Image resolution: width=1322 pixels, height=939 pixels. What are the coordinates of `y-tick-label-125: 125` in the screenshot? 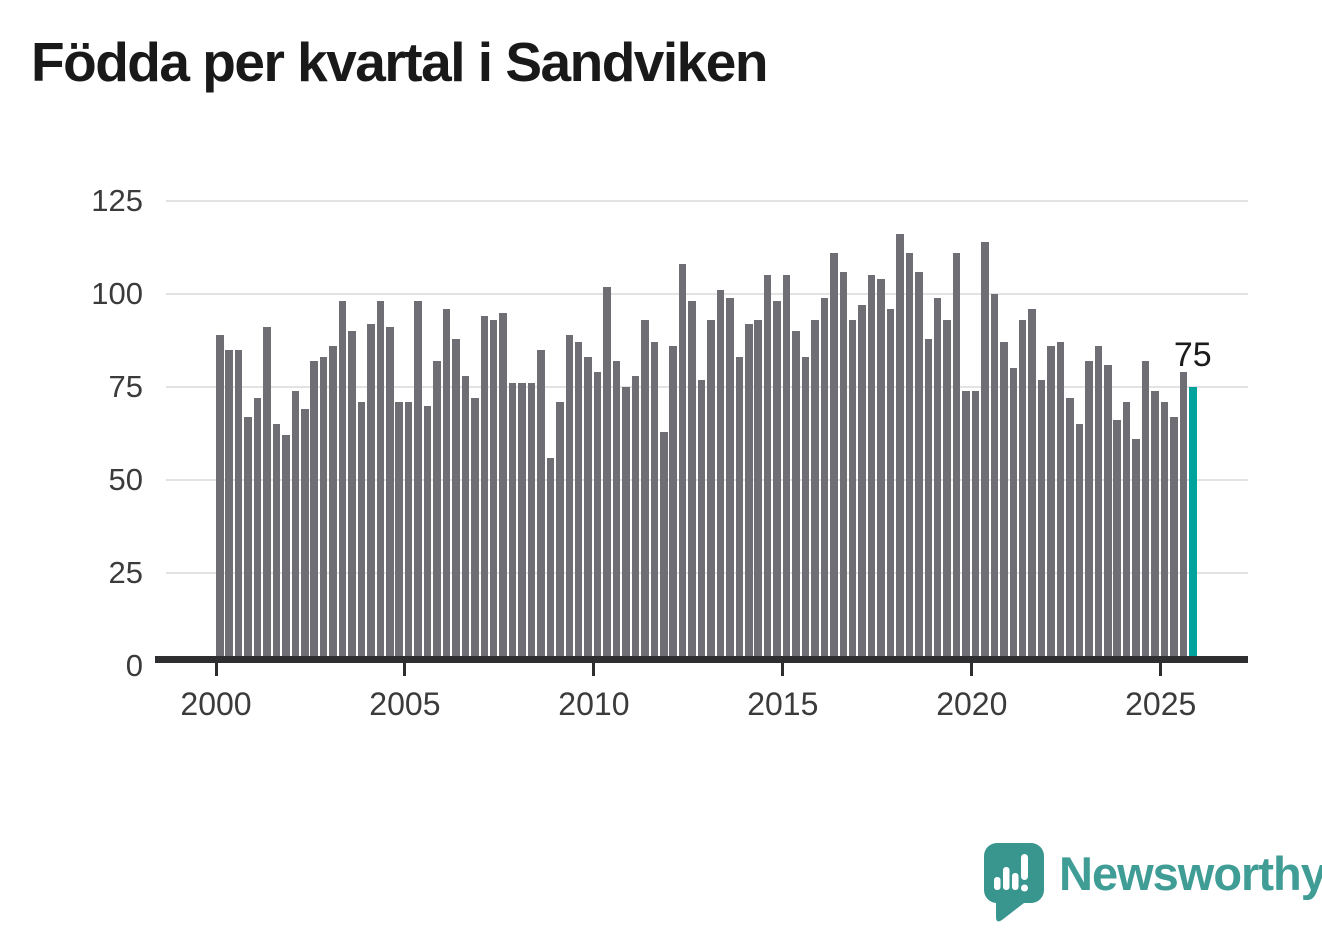 It's located at (117, 200).